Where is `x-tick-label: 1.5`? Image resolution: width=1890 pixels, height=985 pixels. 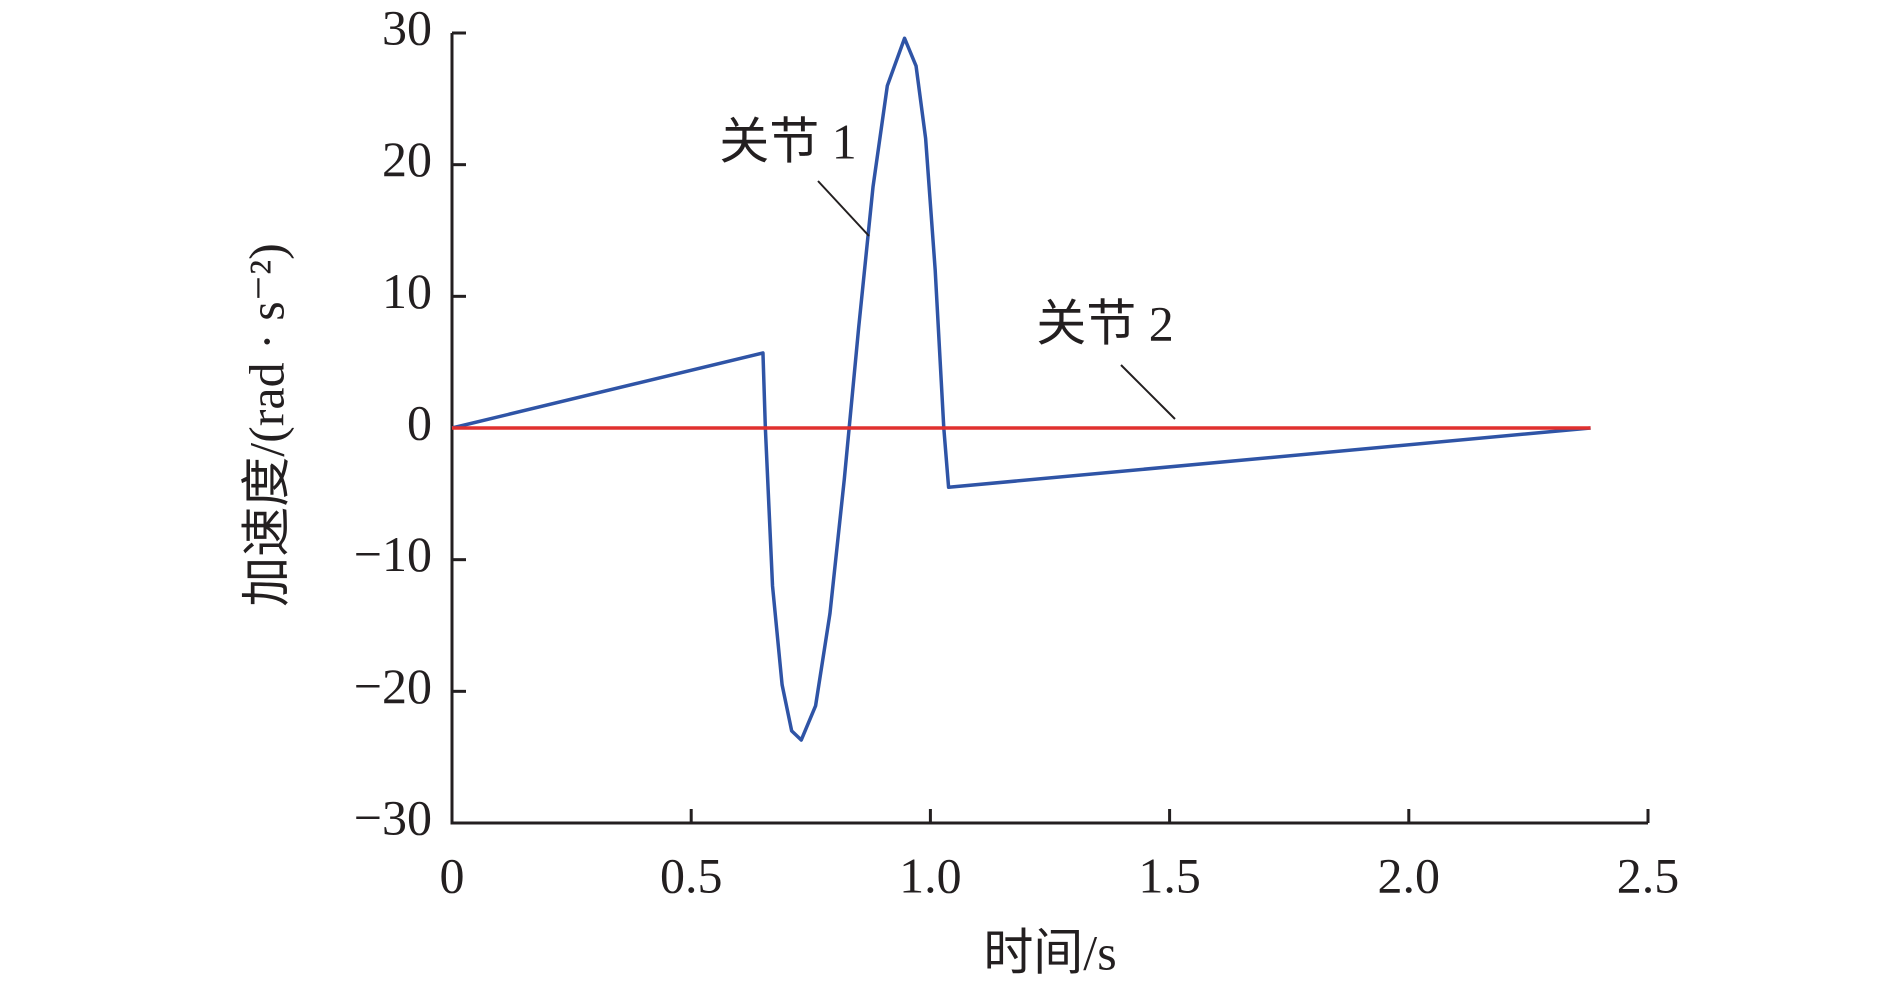
x-tick-label: 1.5 is located at coordinates (1169, 875).